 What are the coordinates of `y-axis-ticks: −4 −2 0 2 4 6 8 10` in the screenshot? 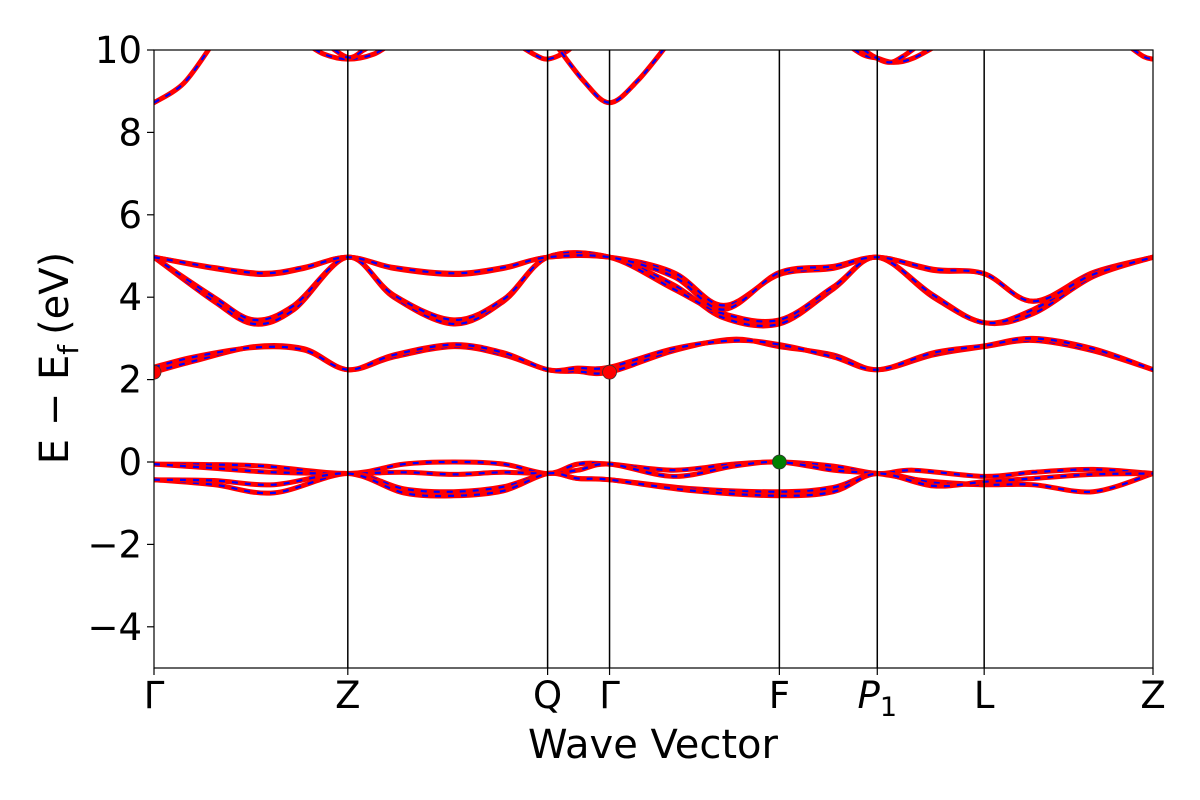 It's located at (120, 339).